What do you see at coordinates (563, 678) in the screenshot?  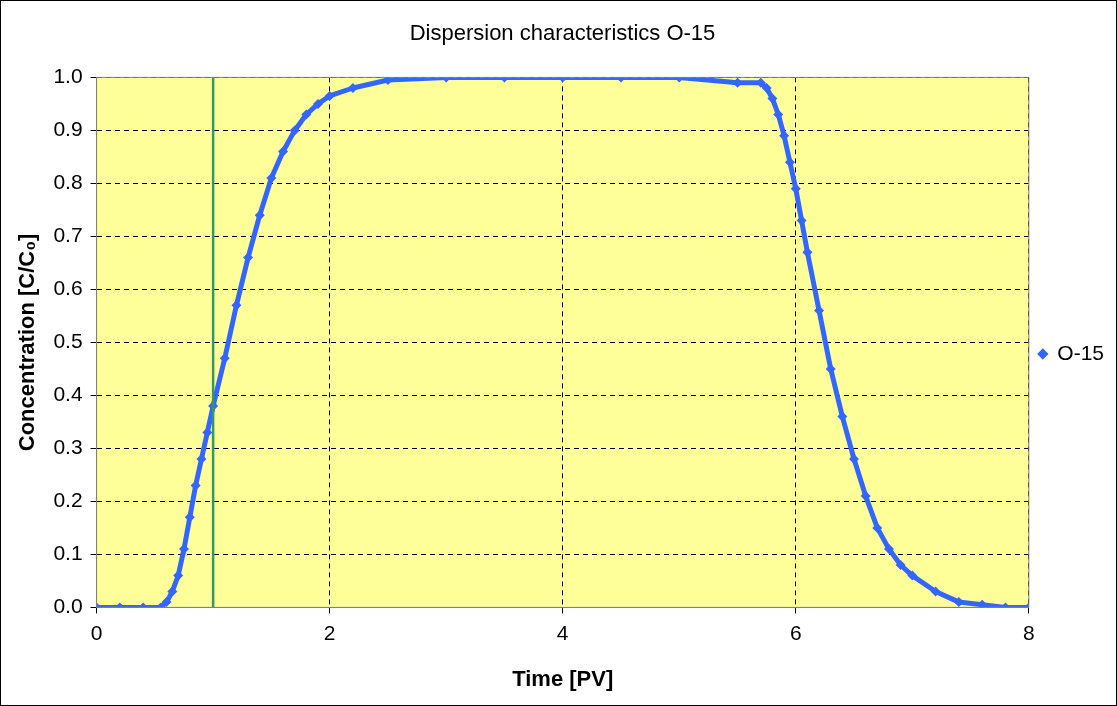 I see `x-axis-title: Time [PV]` at bounding box center [563, 678].